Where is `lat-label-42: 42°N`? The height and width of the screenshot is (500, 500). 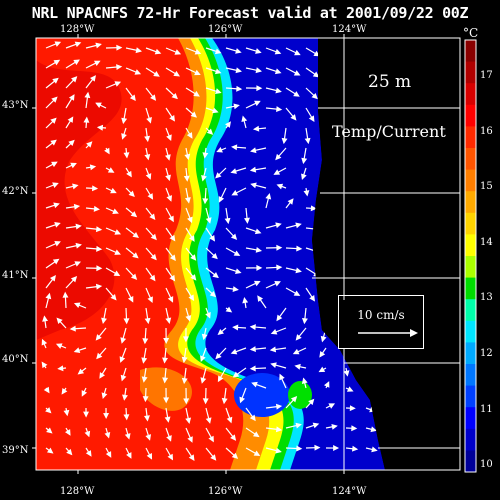 lat-label-42: 42°N is located at coordinates (15, 191).